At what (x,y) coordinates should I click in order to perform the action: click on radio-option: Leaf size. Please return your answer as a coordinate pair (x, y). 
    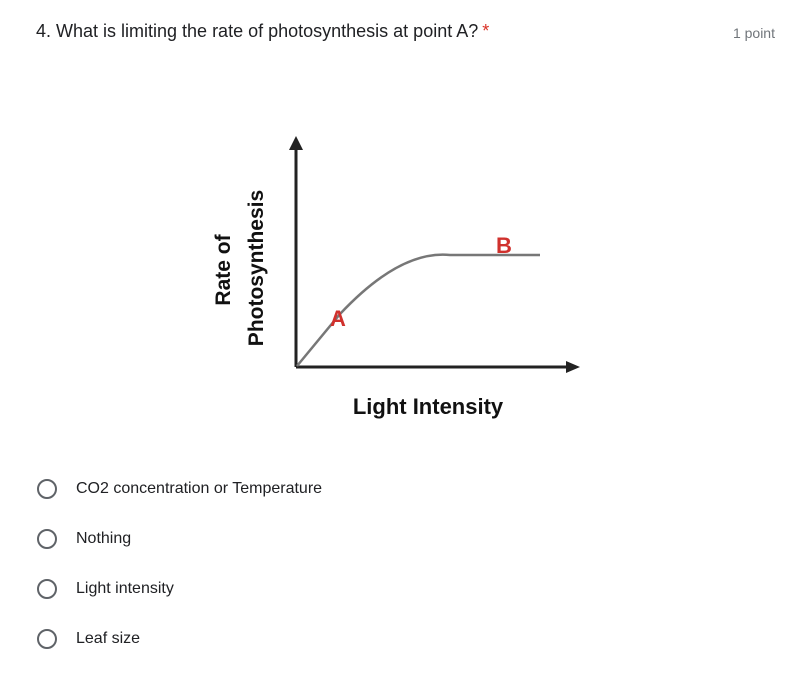
    Looking at the image, I should click on (88, 639).